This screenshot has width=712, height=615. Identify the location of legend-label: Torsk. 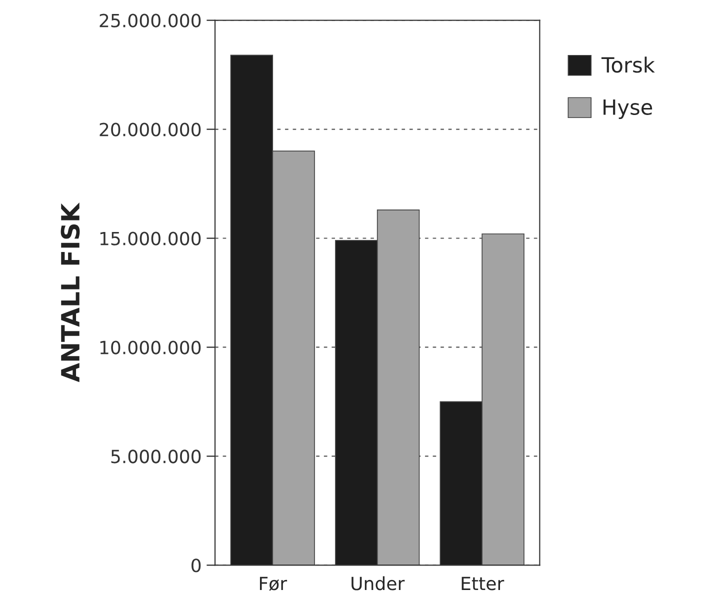
(628, 64).